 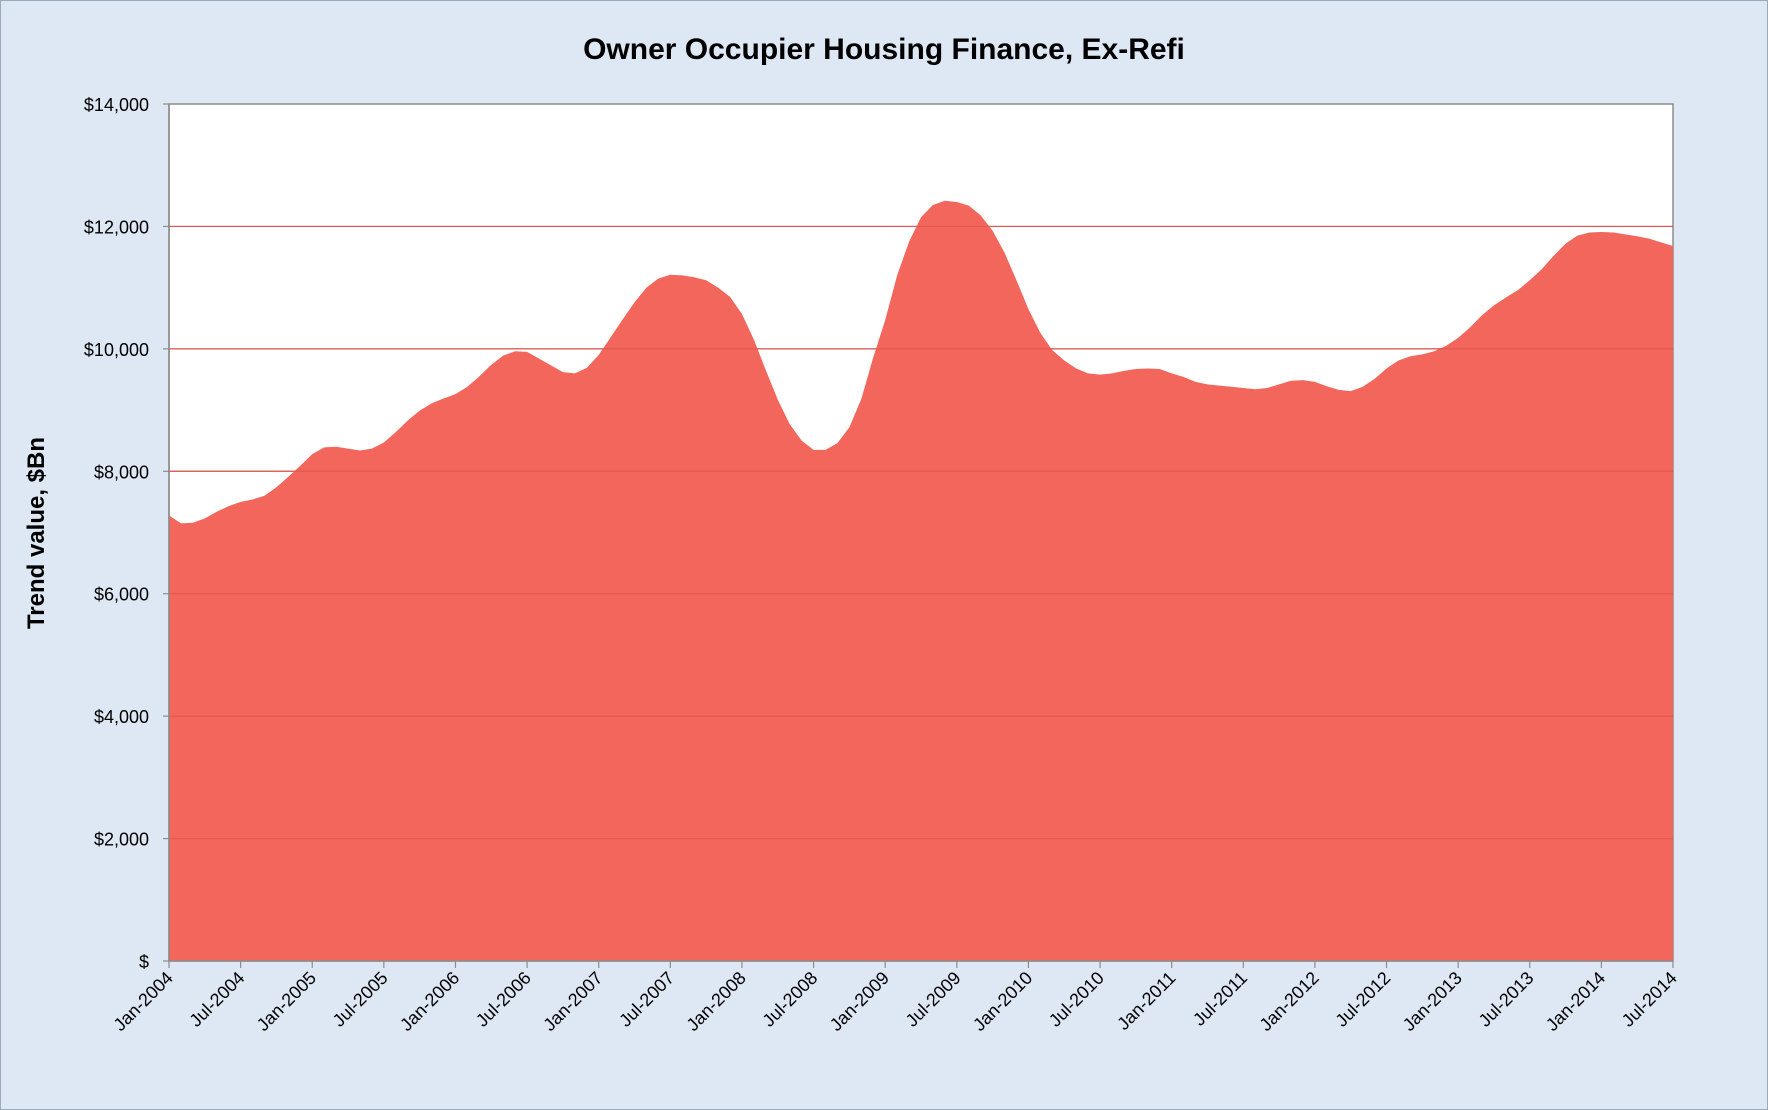 What do you see at coordinates (121, 595) in the screenshot?
I see `y-tick-label: $6,000` at bounding box center [121, 595].